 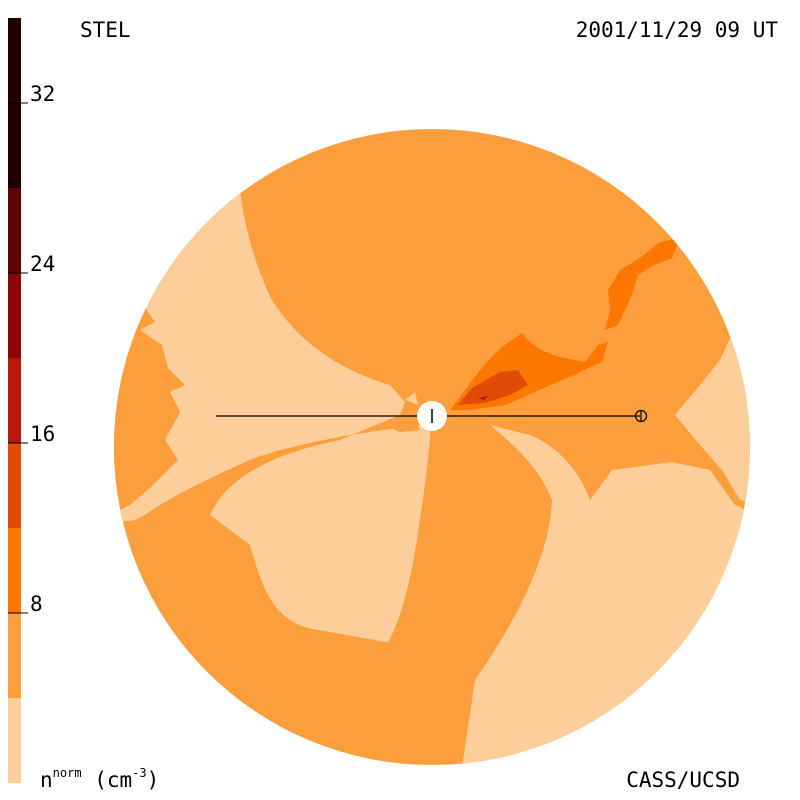 I want to click on inner-wisp-south, so click(x=405, y=426).